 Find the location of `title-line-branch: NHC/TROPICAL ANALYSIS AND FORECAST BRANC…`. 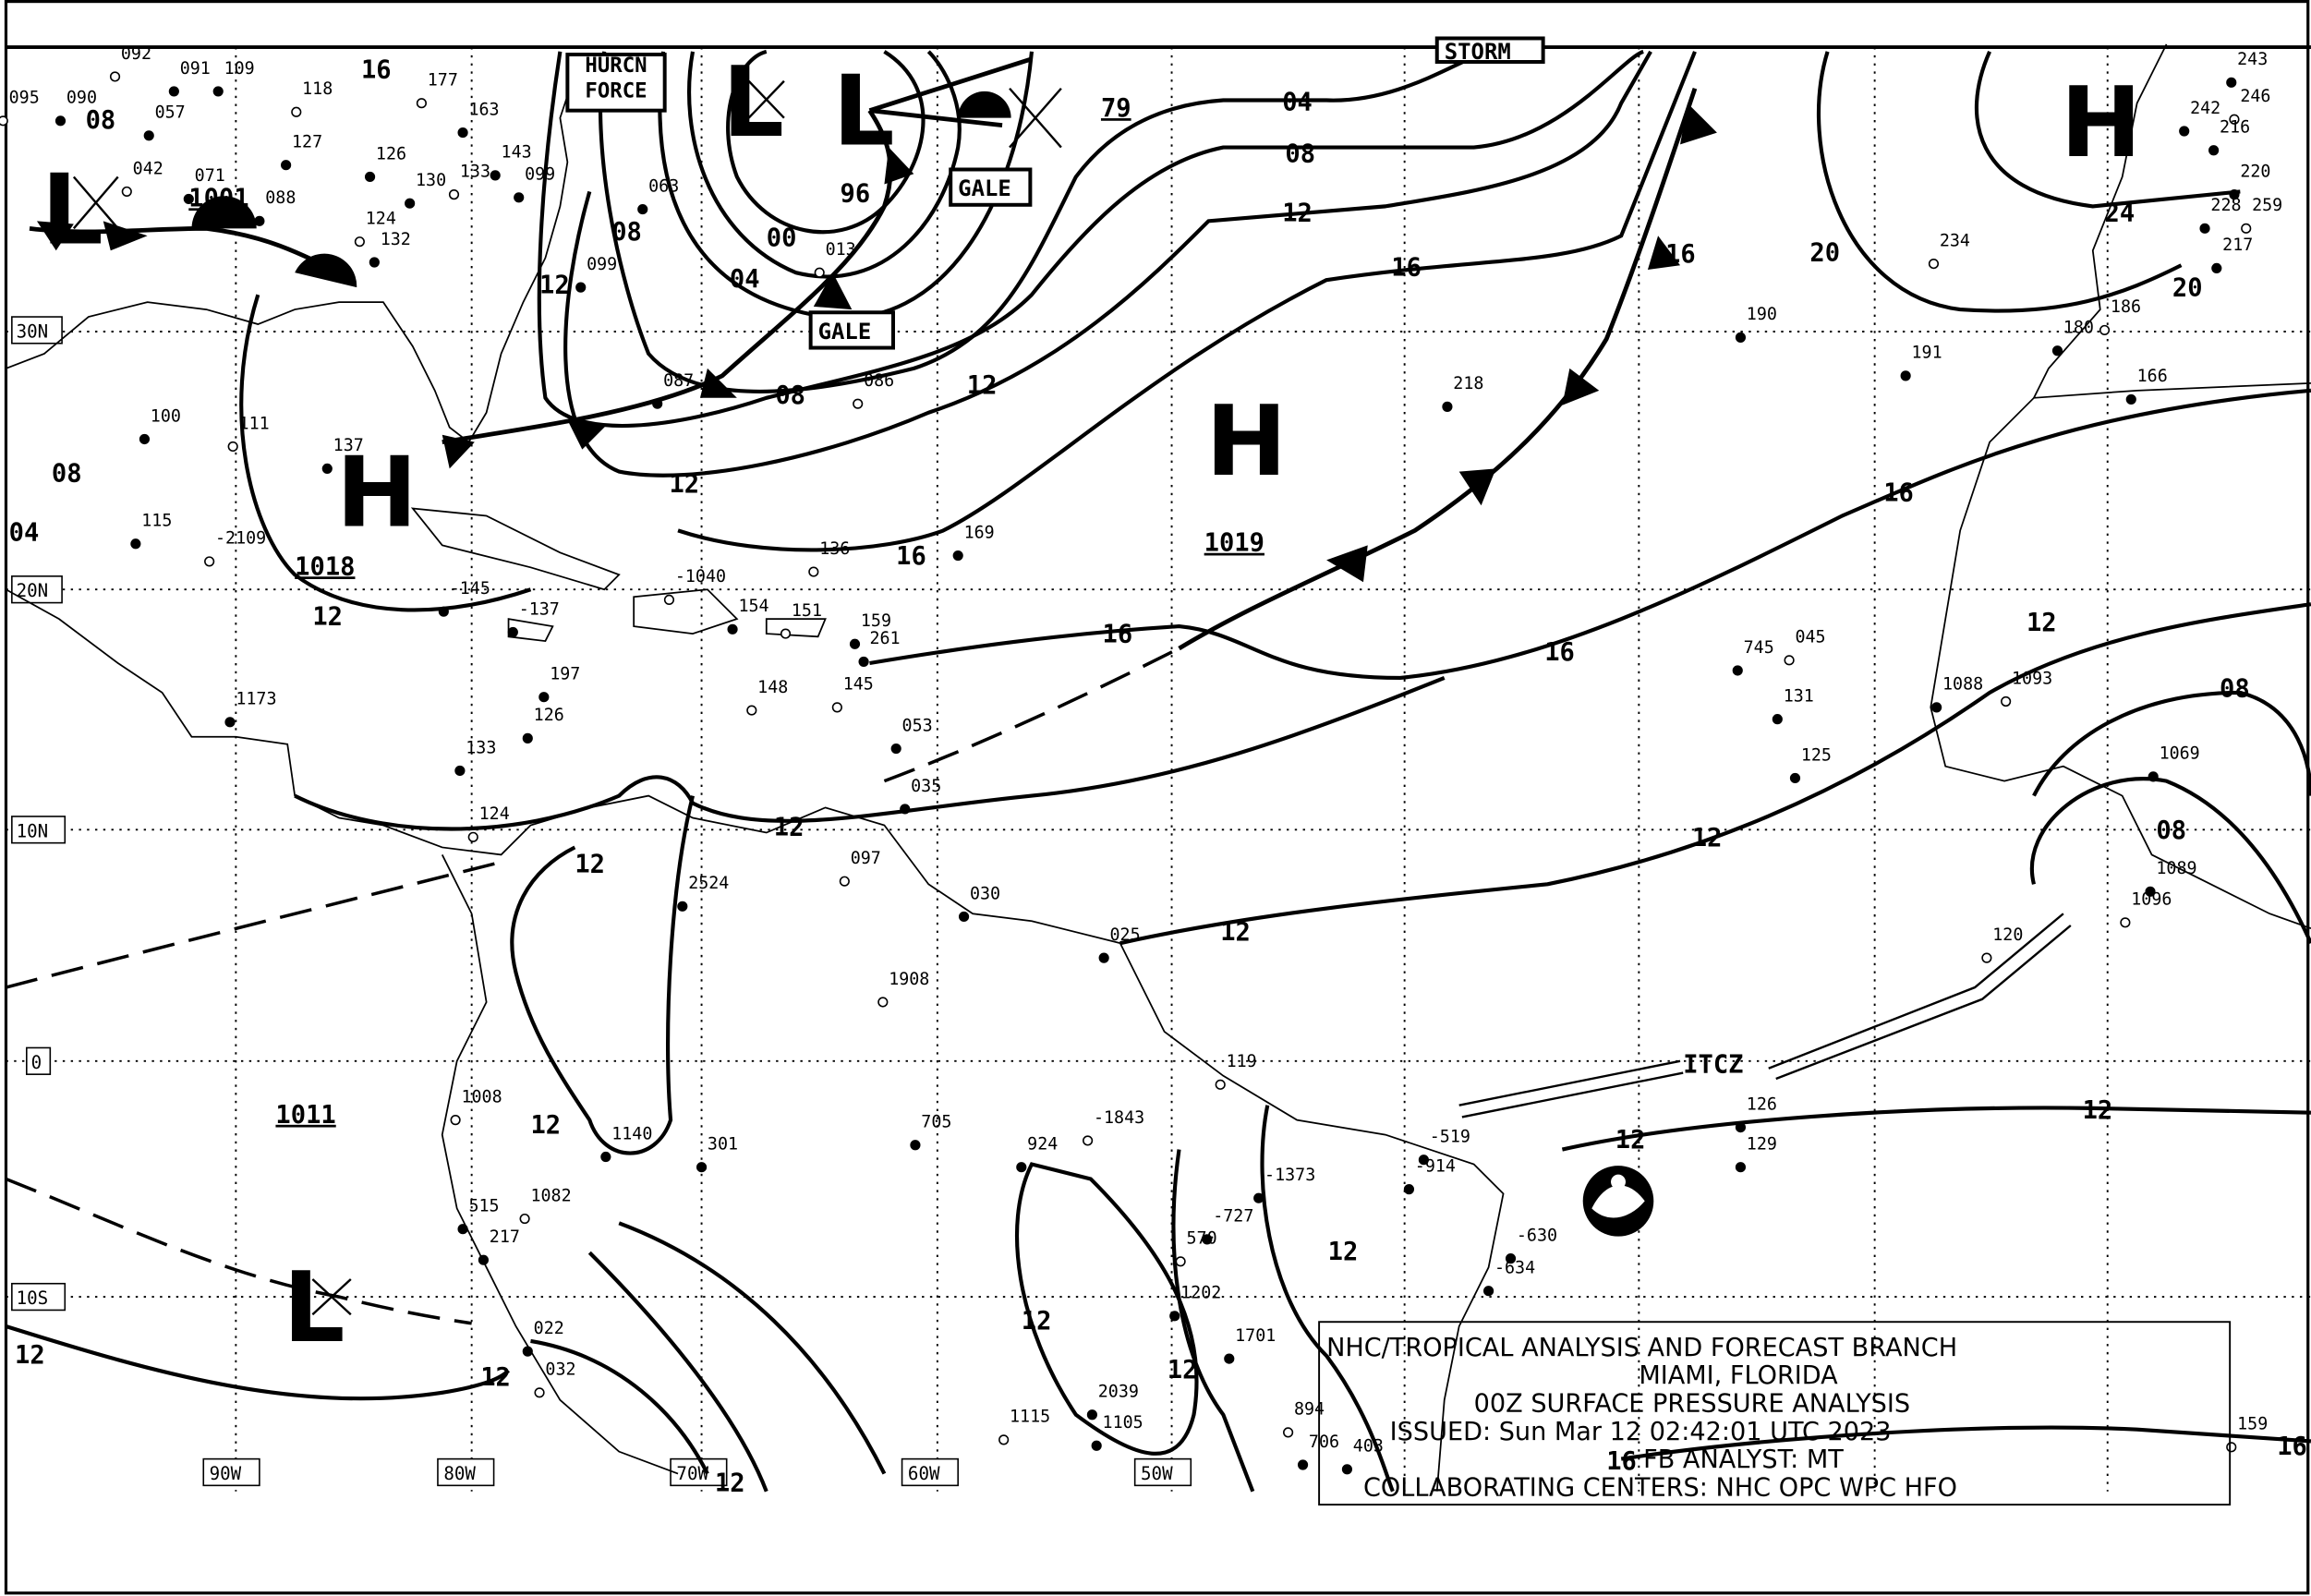

title-line-branch: NHC/TROPICAL ANALYSIS AND FORECAST BRANC… is located at coordinates (1641, 1348).